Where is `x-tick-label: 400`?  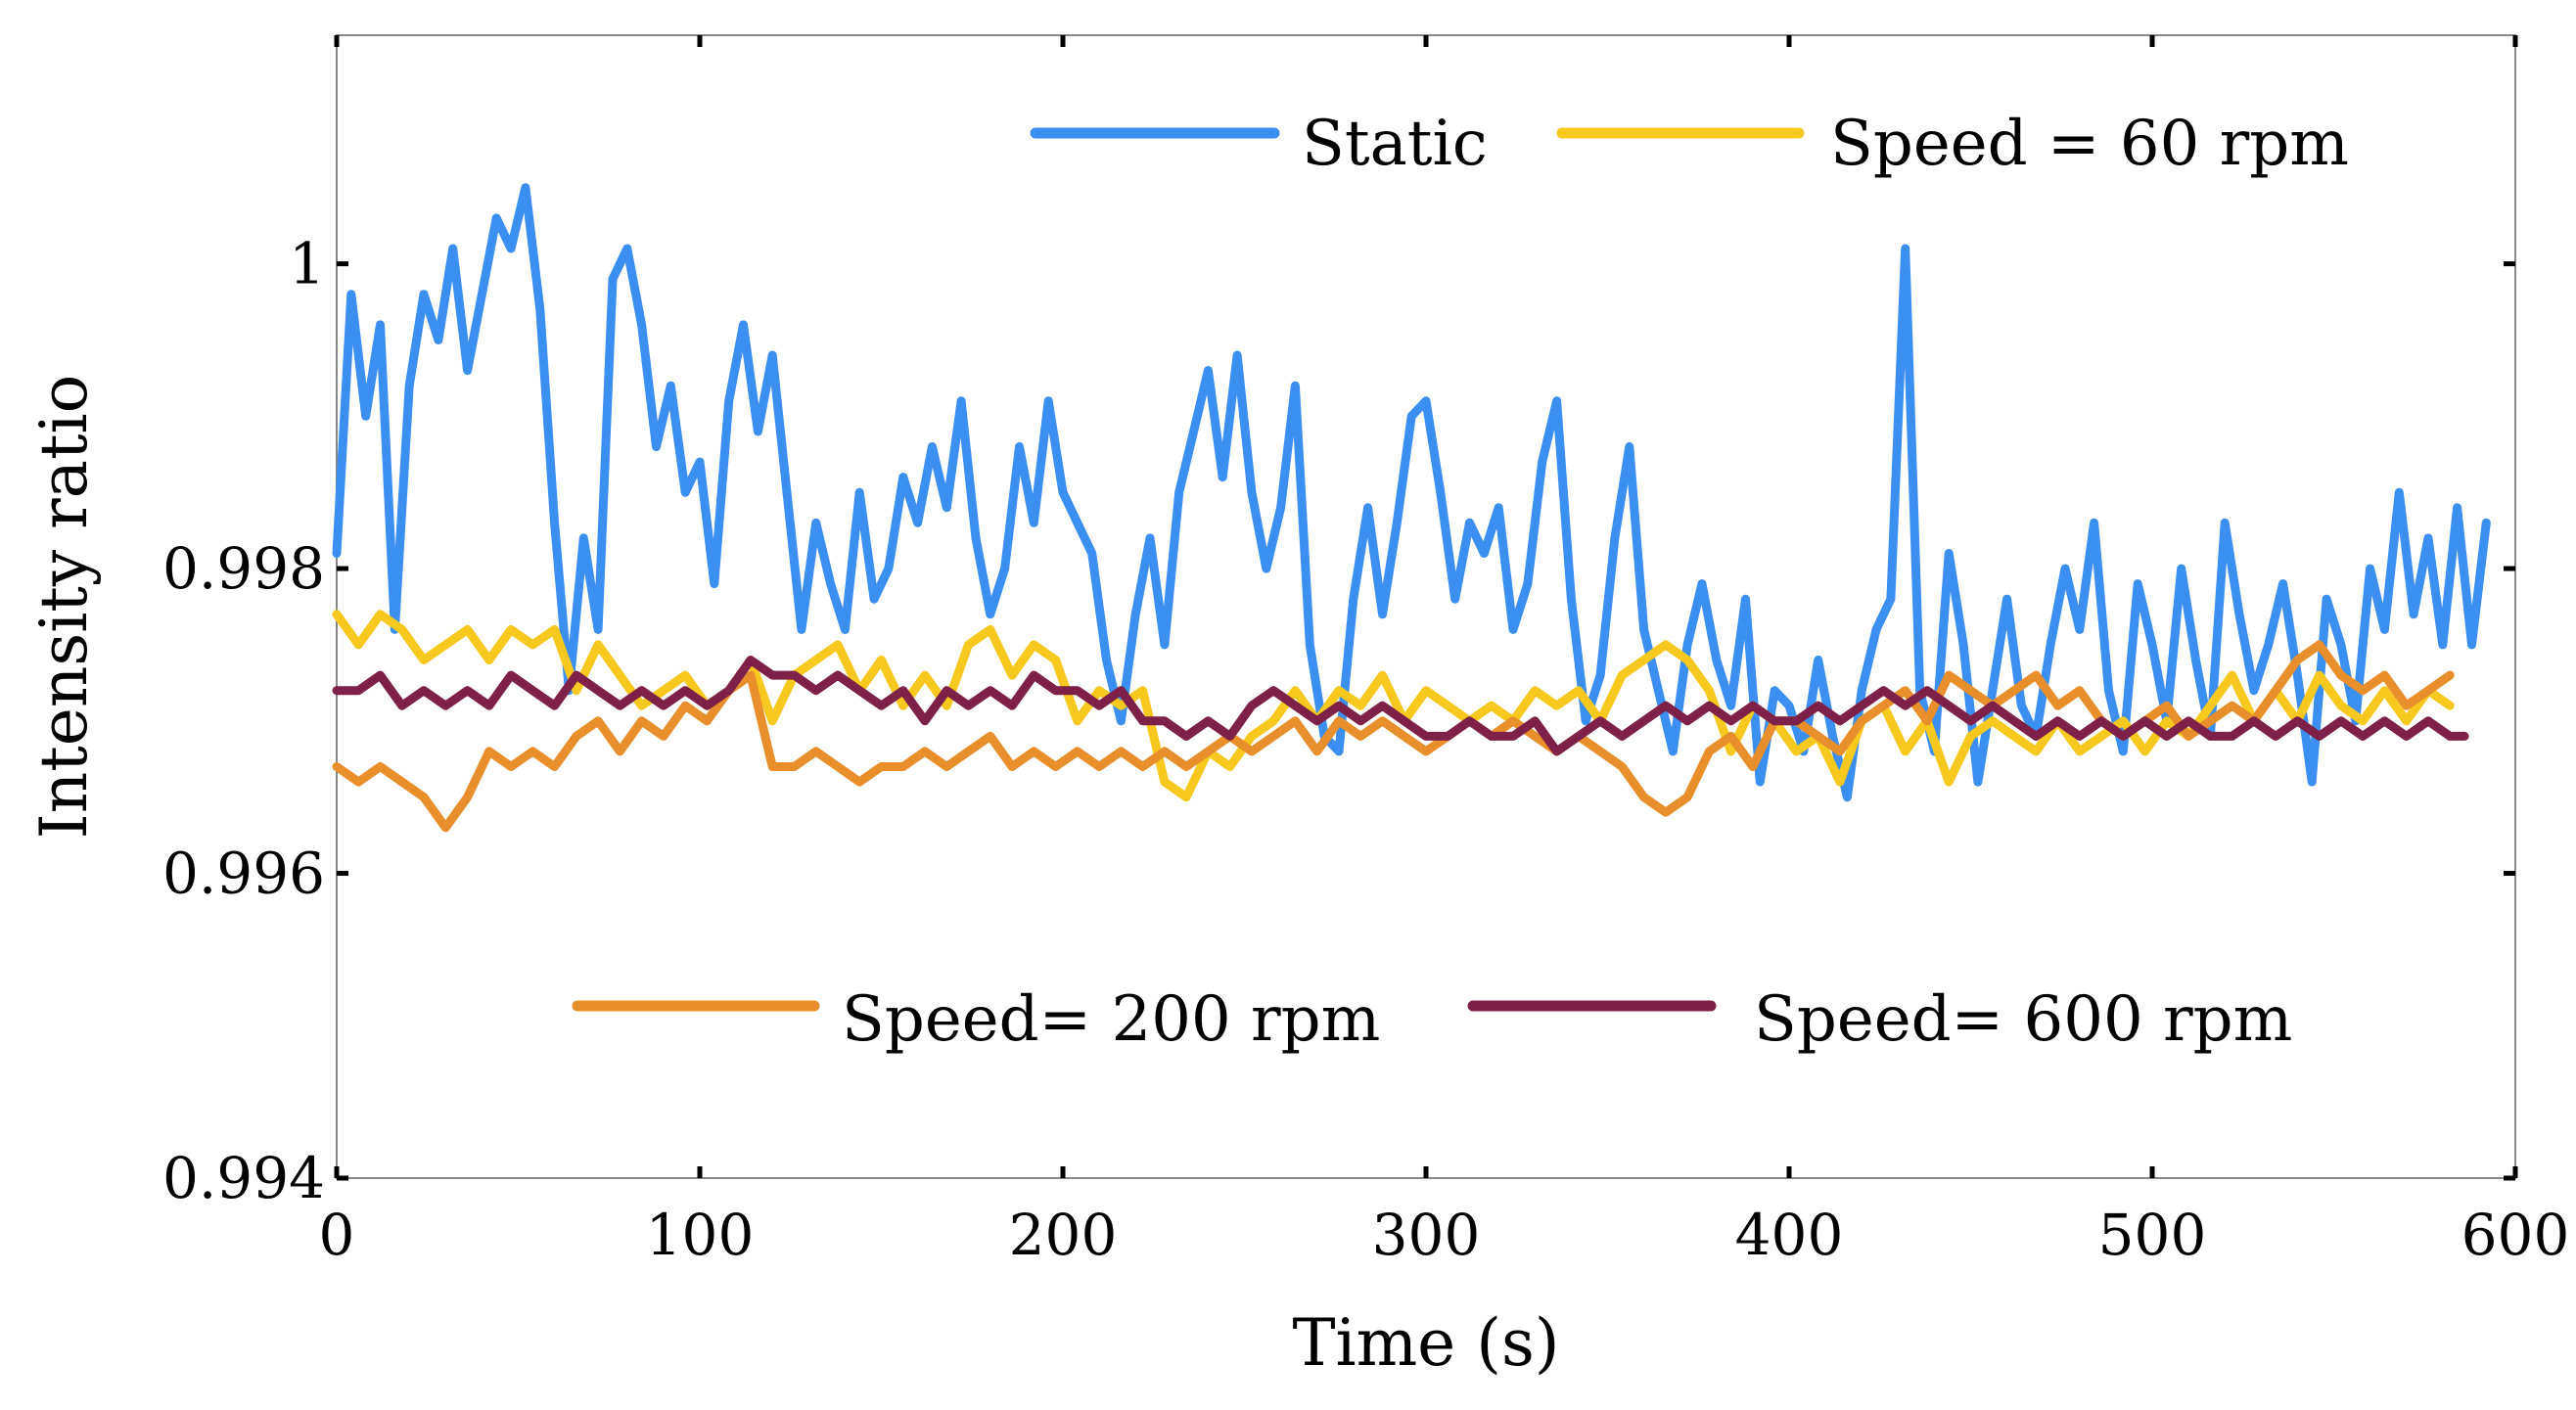
x-tick-label: 400 is located at coordinates (1790, 1235).